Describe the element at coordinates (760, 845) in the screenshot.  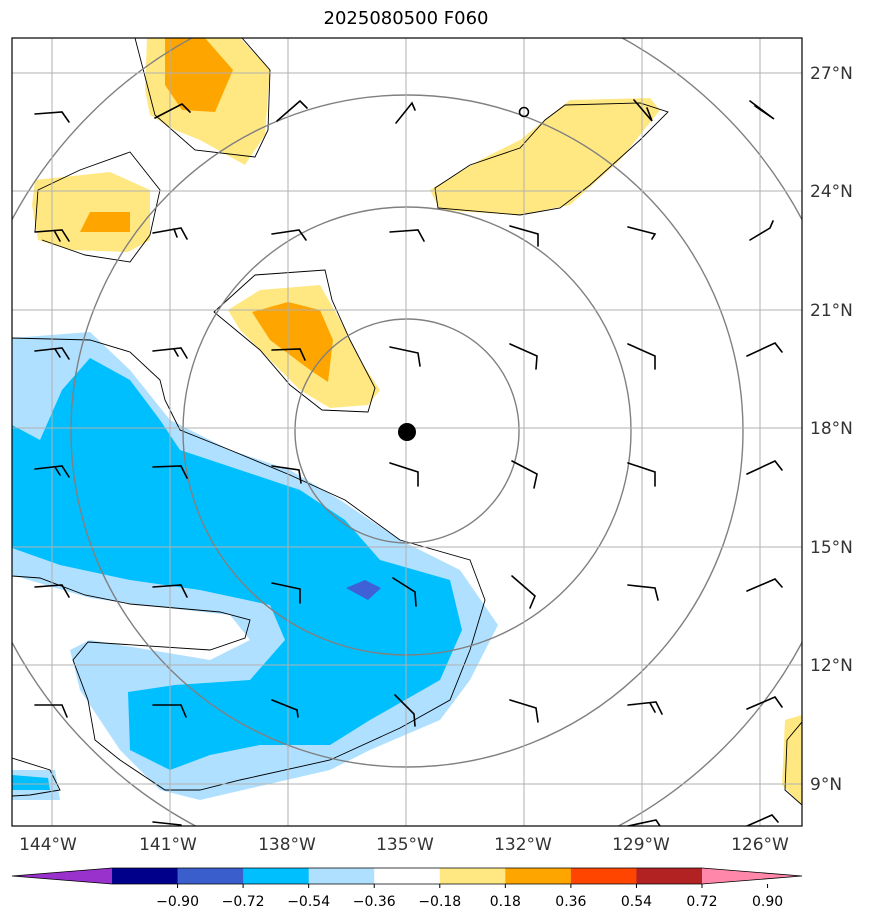
I see `lon-label: 126°W` at that location.